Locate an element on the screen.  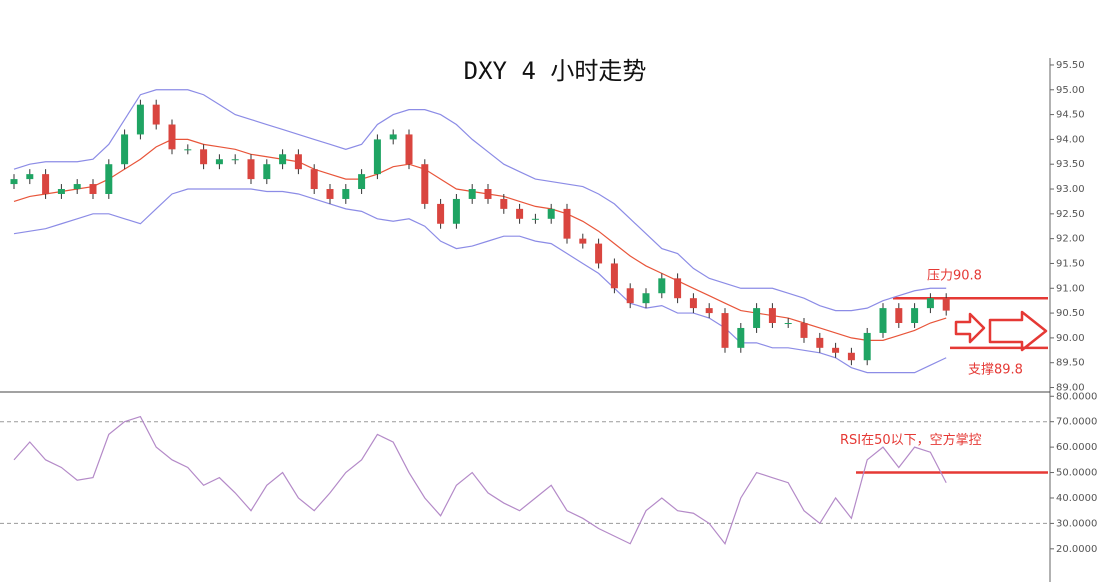
y-tick-label: 93.00 is located at coordinates (1070, 189).